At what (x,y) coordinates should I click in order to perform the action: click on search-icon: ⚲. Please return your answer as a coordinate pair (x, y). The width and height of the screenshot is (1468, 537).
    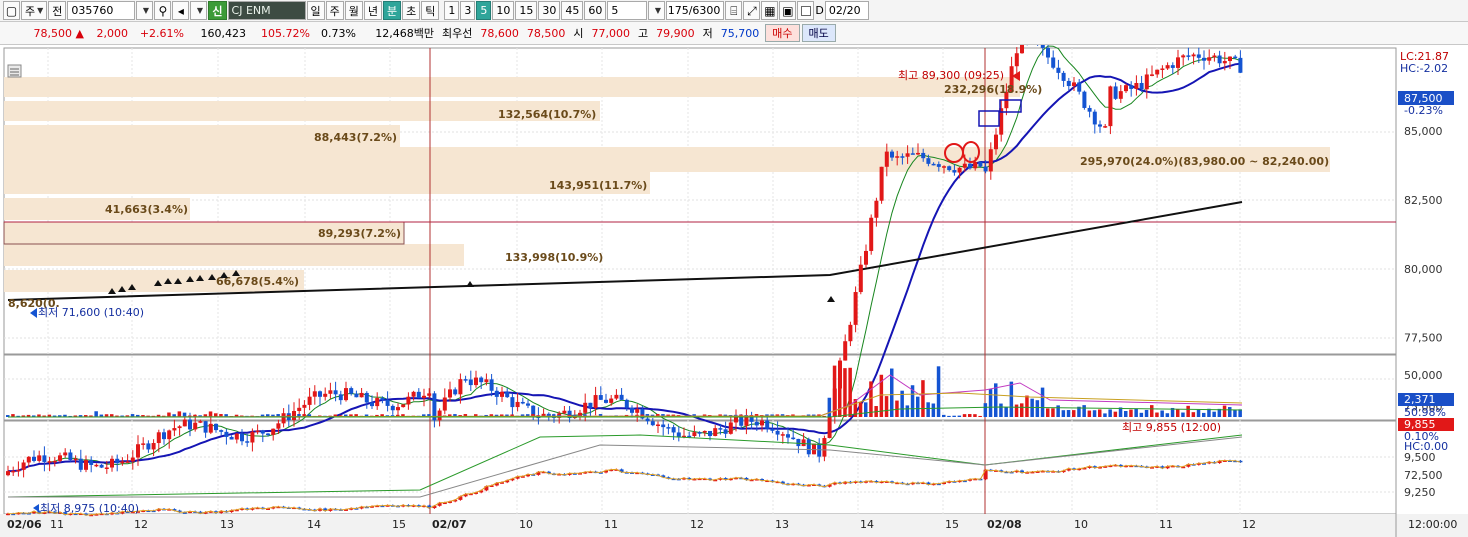
    Looking at the image, I should click on (163, 10).